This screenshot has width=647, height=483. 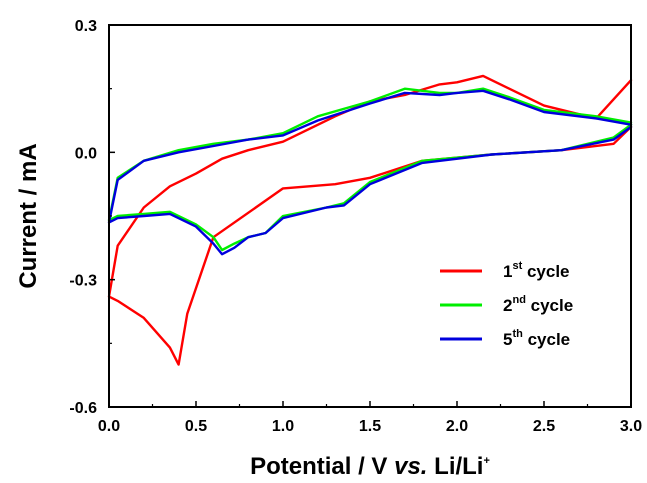 What do you see at coordinates (196, 426) in the screenshot?
I see `x-tick-label: 0.5` at bounding box center [196, 426].